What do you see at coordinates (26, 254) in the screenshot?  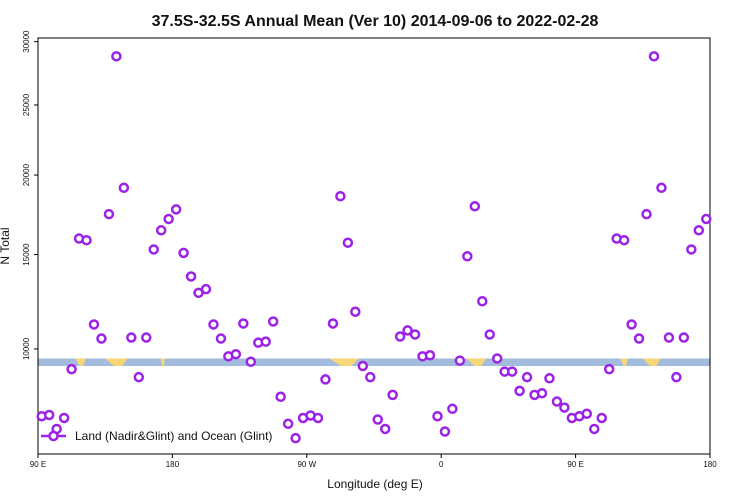 I see `y-tick-label: 15000` at bounding box center [26, 254].